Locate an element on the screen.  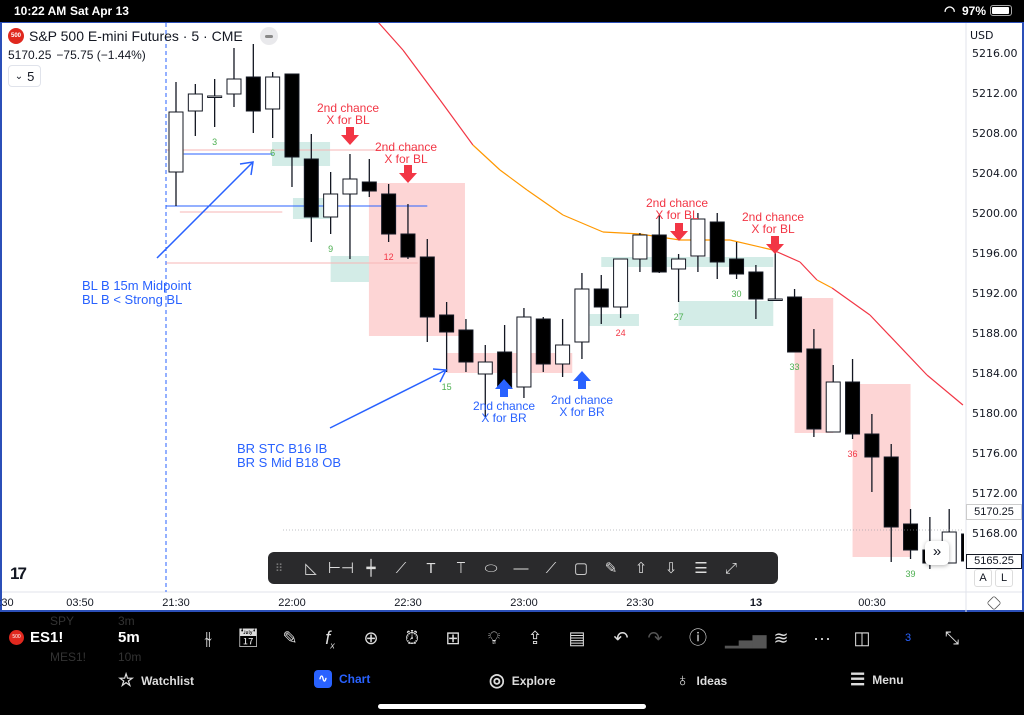
home-indicator is located at coordinates (512, 706).